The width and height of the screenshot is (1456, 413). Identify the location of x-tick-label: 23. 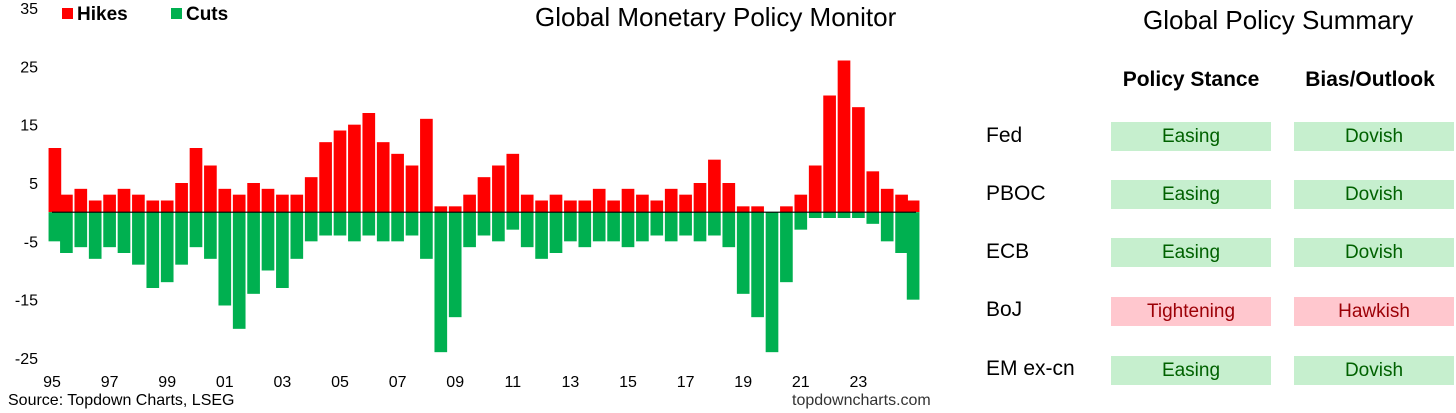
(859, 382).